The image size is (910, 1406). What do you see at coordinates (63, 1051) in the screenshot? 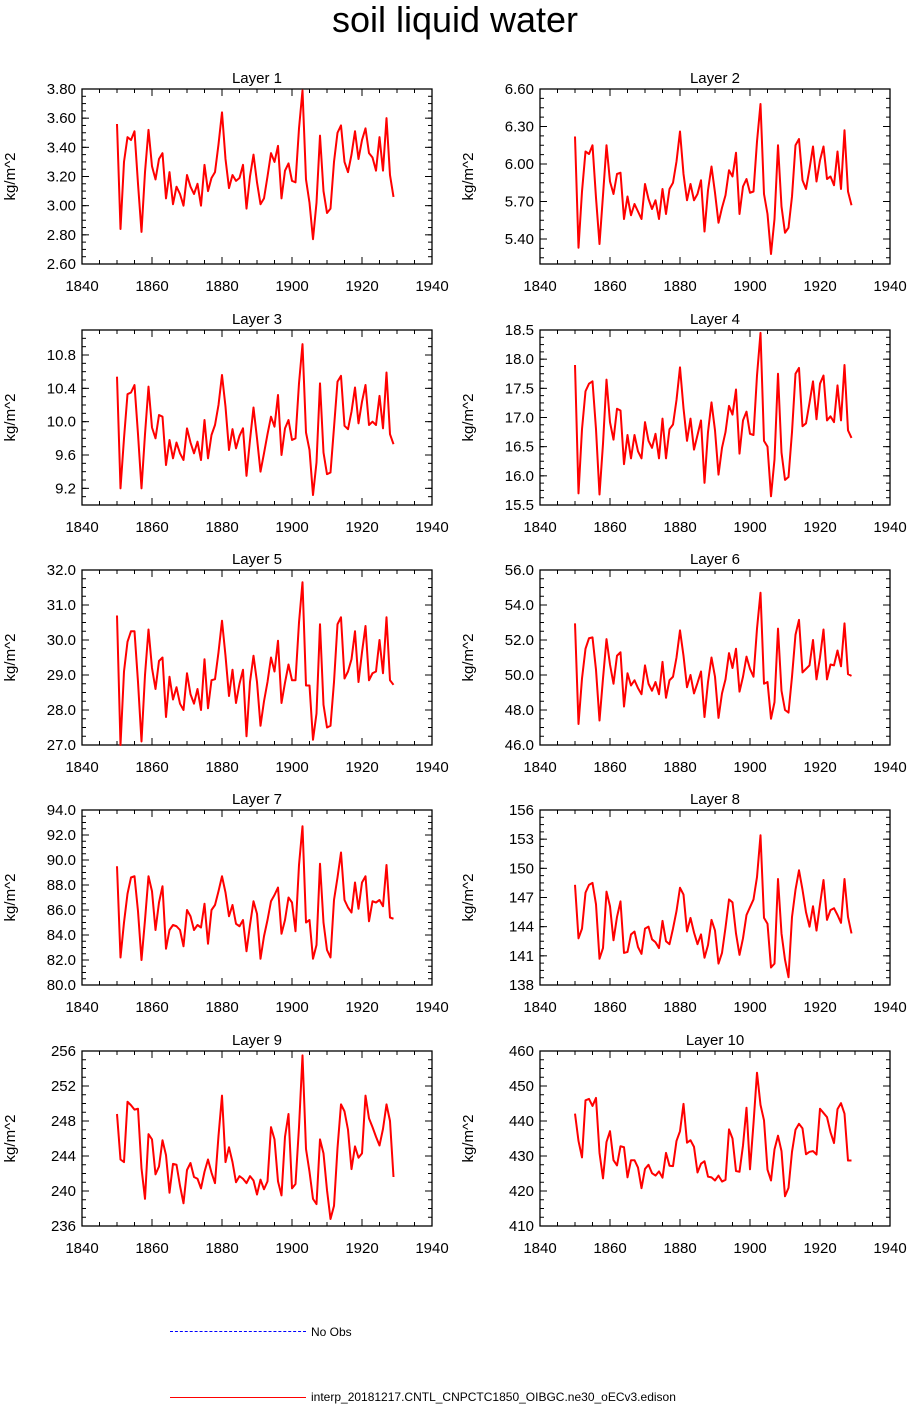
I see `y-tick-label: 256` at bounding box center [63, 1051].